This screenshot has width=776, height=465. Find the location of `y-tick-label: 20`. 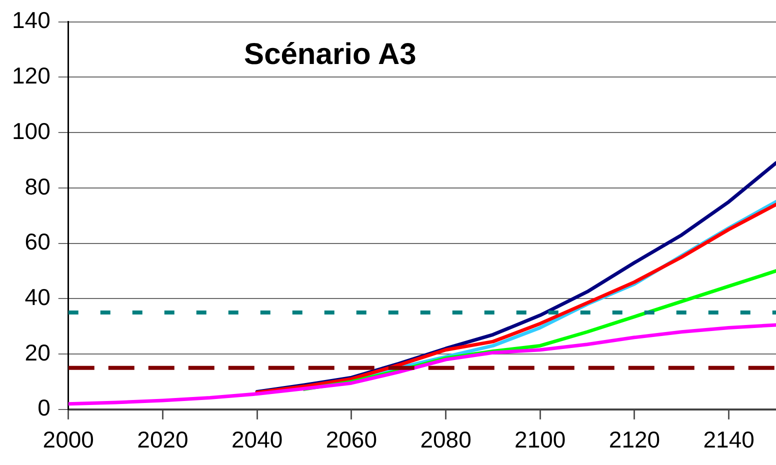

y-tick-label: 20 is located at coordinates (37, 352).